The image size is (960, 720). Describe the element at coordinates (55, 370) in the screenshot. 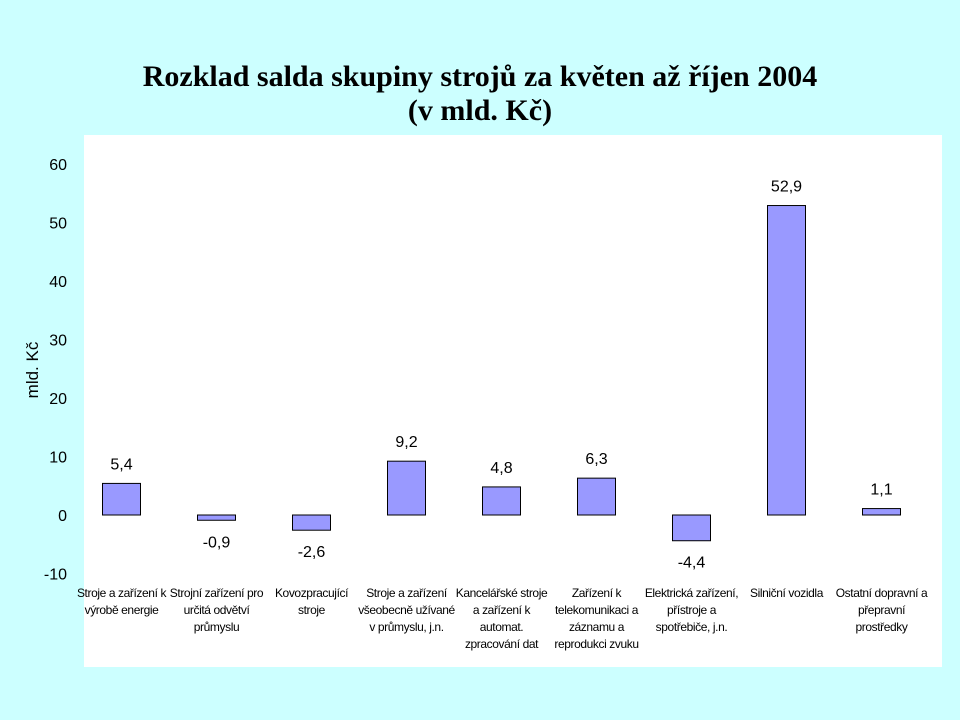

I see `y-axis-ticks: 60 50 40 30 20 10 0 -10` at that location.